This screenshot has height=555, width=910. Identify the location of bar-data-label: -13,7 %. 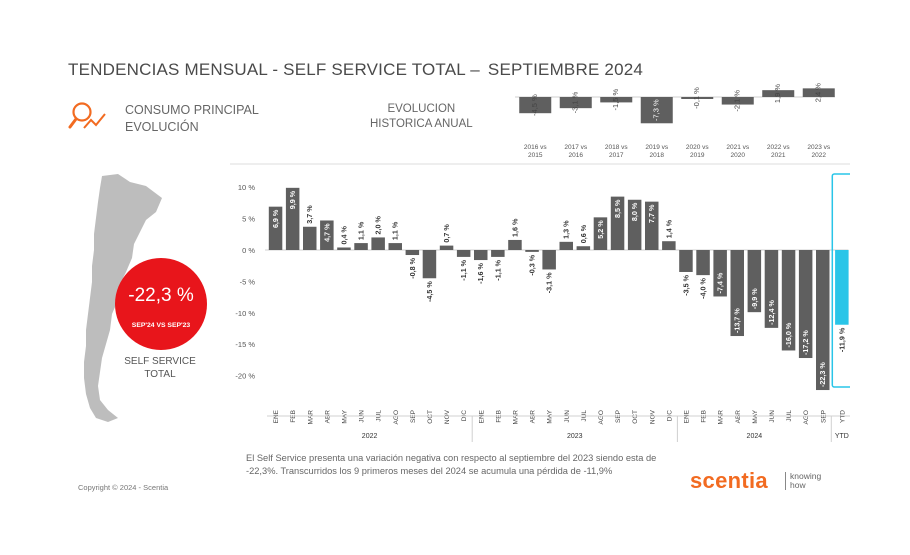
(737, 320).